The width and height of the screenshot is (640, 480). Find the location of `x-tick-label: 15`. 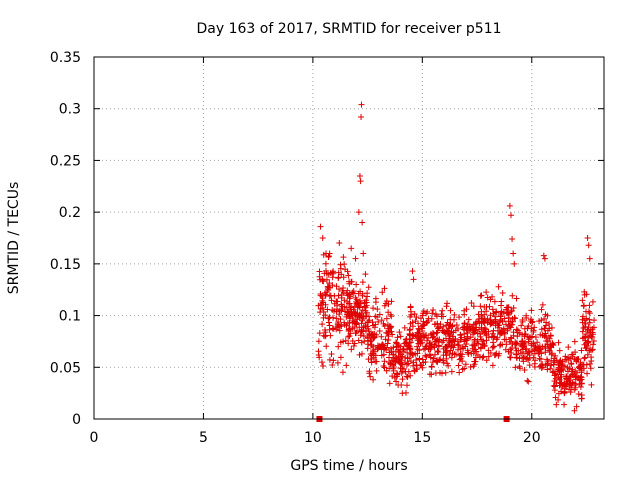

x-tick-label: 15 is located at coordinates (422, 438).